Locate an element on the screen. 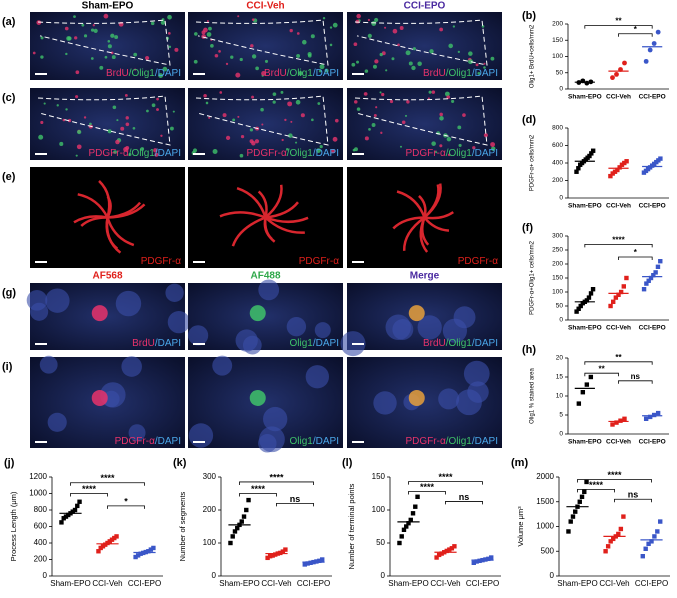  cell-tracing is located at coordinates (423, 218).